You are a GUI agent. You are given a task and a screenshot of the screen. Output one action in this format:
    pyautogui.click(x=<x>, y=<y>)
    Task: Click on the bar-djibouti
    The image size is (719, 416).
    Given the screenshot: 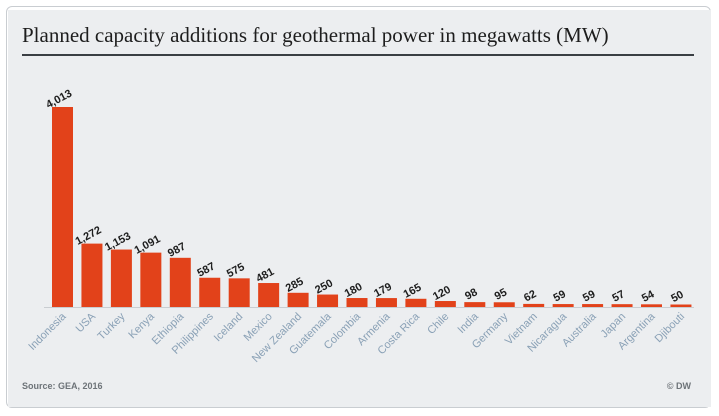 What is the action you would take?
    pyautogui.click(x=681, y=305)
    